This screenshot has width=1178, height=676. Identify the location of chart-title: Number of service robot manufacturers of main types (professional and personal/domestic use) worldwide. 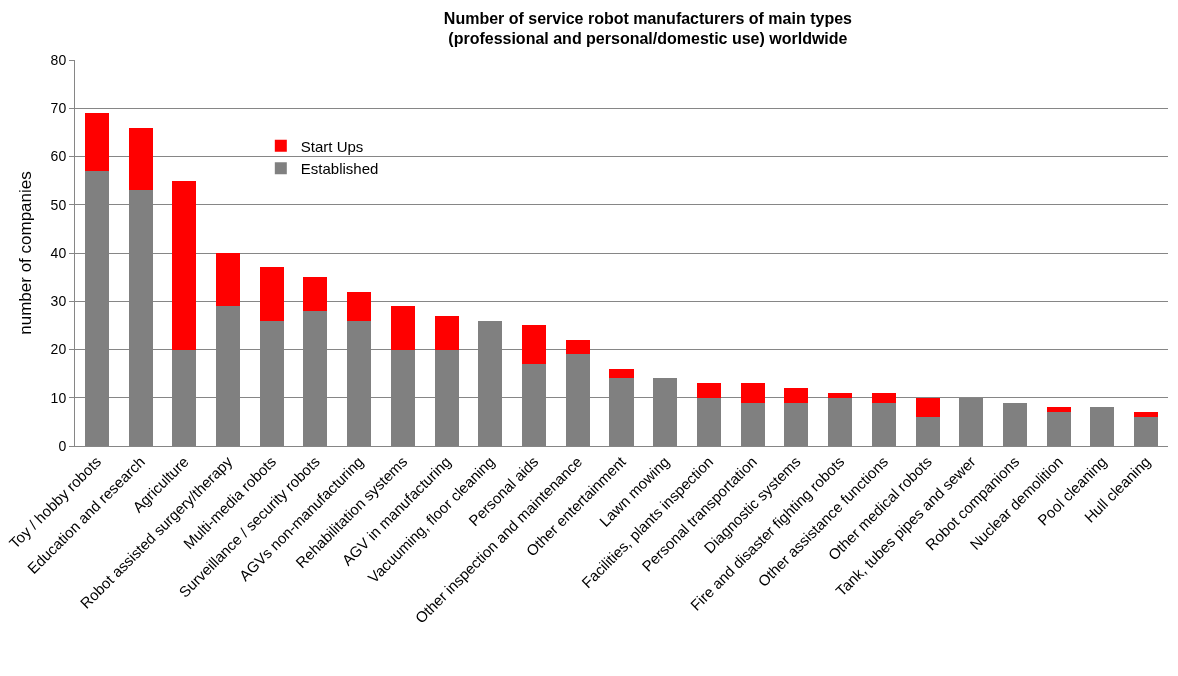
(648, 28).